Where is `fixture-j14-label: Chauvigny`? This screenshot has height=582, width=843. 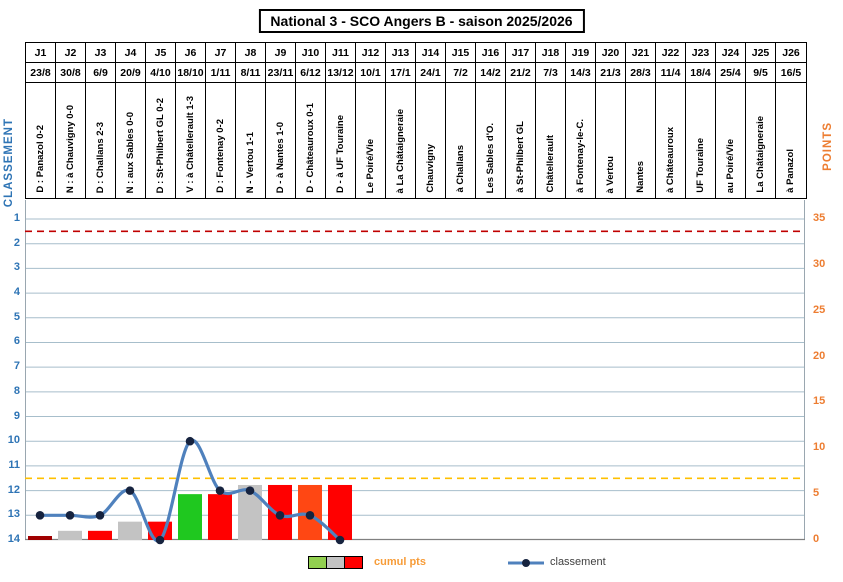 fixture-j14-label: Chauvigny is located at coordinates (430, 168).